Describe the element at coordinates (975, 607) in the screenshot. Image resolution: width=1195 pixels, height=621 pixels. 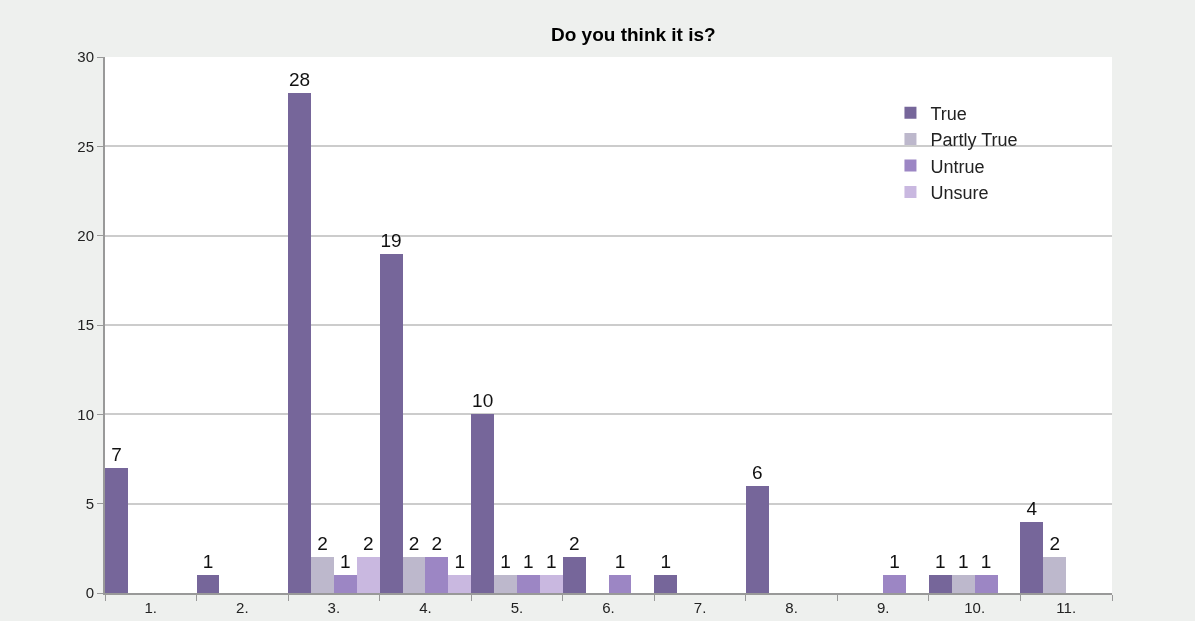
I see `x-tick-label: 10.` at that location.